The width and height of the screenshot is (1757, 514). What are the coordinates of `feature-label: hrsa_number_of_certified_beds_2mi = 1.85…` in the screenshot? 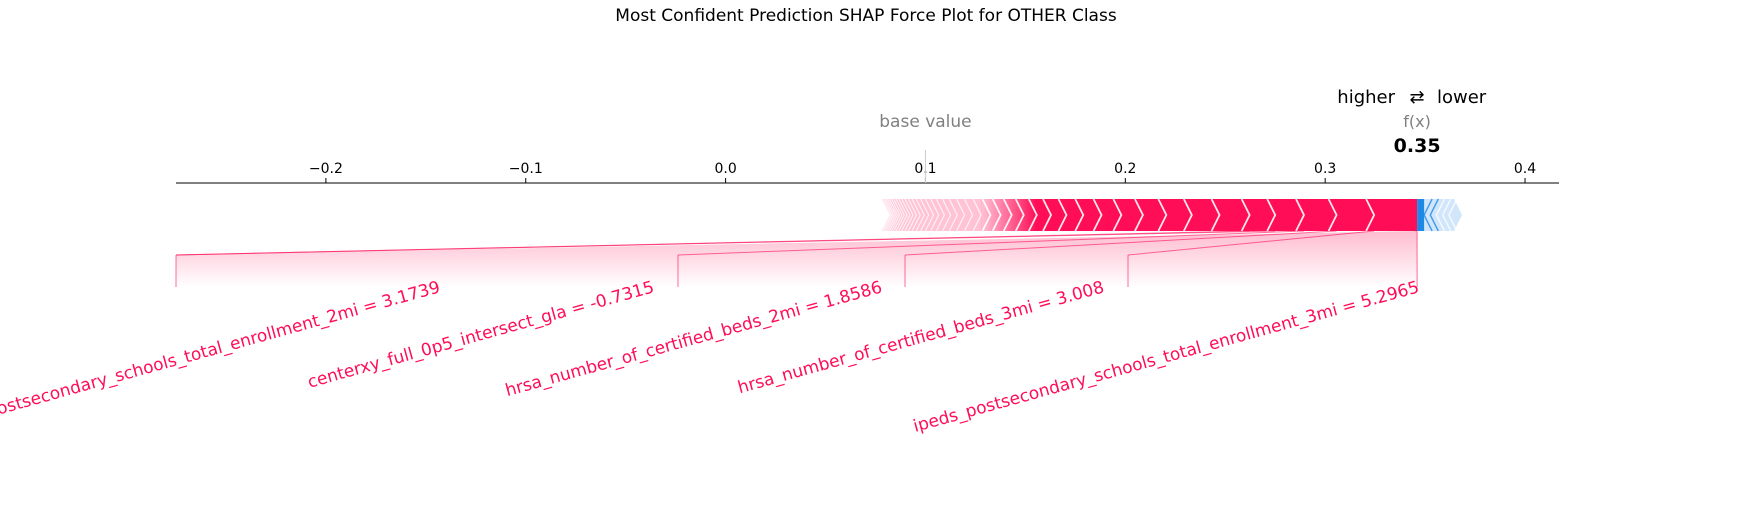 It's located at (693, 339).